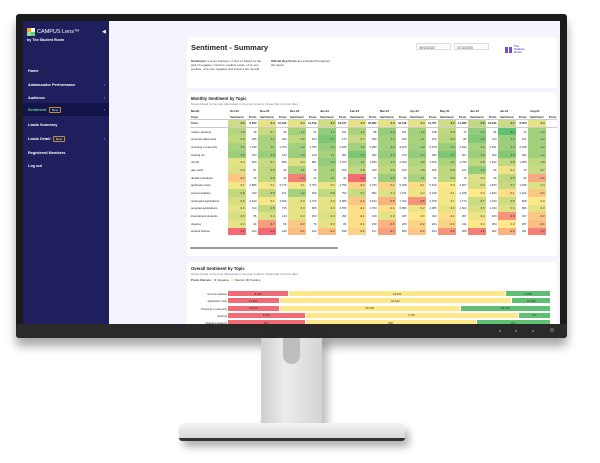 This screenshot has height=463, width=600. I want to click on posts-cell: 2,541, so click(493, 146).